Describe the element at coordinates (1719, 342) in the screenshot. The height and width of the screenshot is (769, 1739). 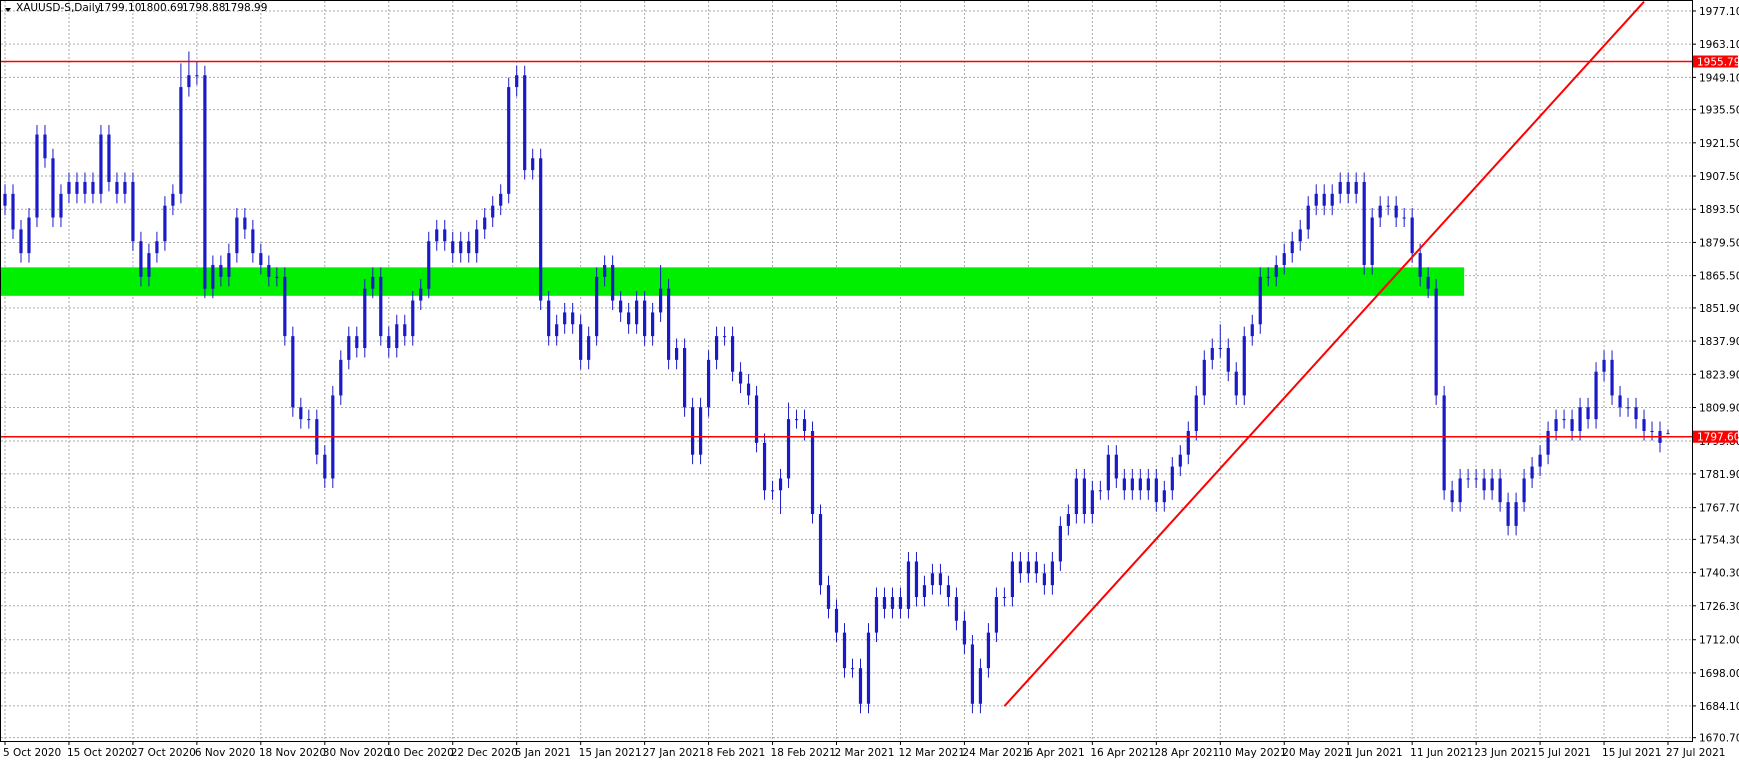
I see `y-tick-label: 1837.90` at that location.